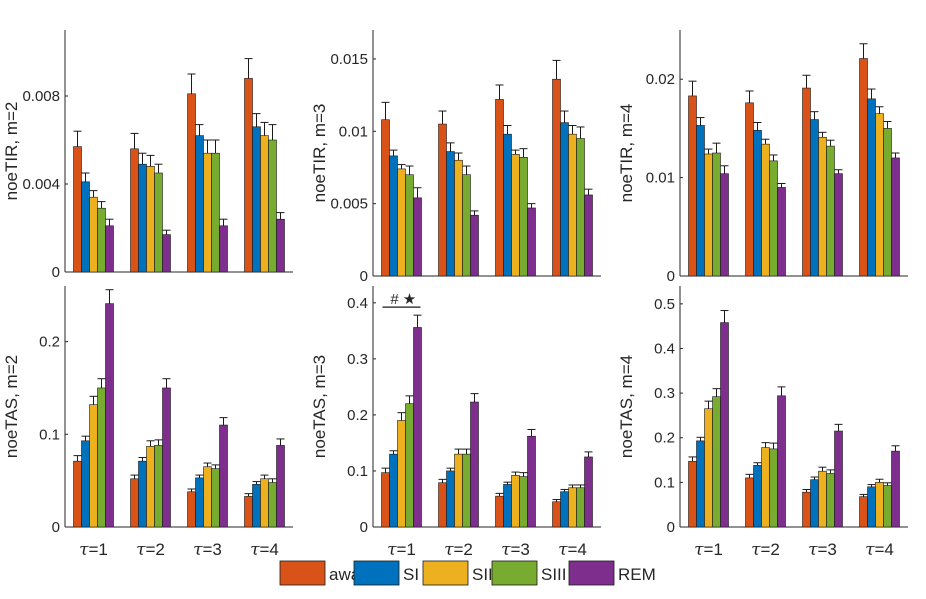 This screenshot has width=926, height=599. I want to click on y-tick-label: 0.3, so click(664, 393).